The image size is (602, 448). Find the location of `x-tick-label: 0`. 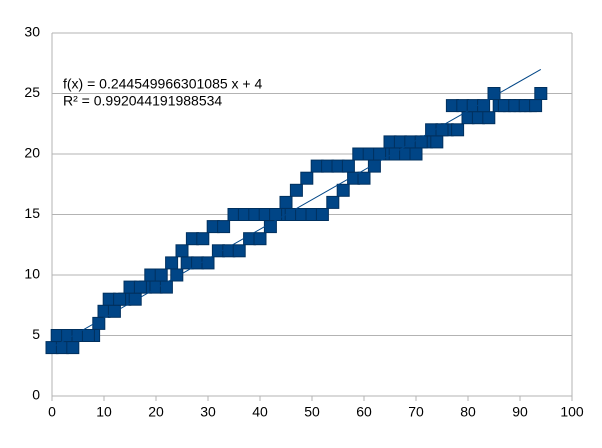

x-tick-label: 0 is located at coordinates (52, 412).